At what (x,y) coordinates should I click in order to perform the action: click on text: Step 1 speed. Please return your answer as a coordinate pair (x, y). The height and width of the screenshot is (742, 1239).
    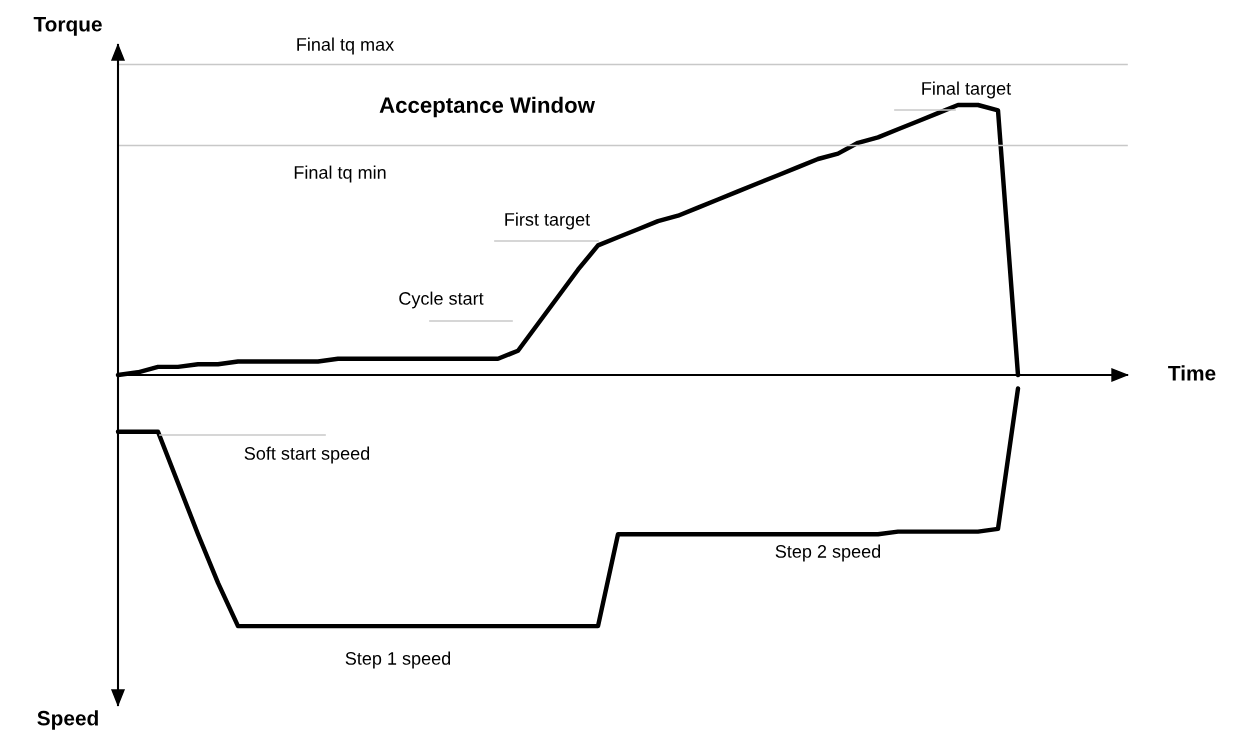
    Looking at the image, I should click on (398, 660).